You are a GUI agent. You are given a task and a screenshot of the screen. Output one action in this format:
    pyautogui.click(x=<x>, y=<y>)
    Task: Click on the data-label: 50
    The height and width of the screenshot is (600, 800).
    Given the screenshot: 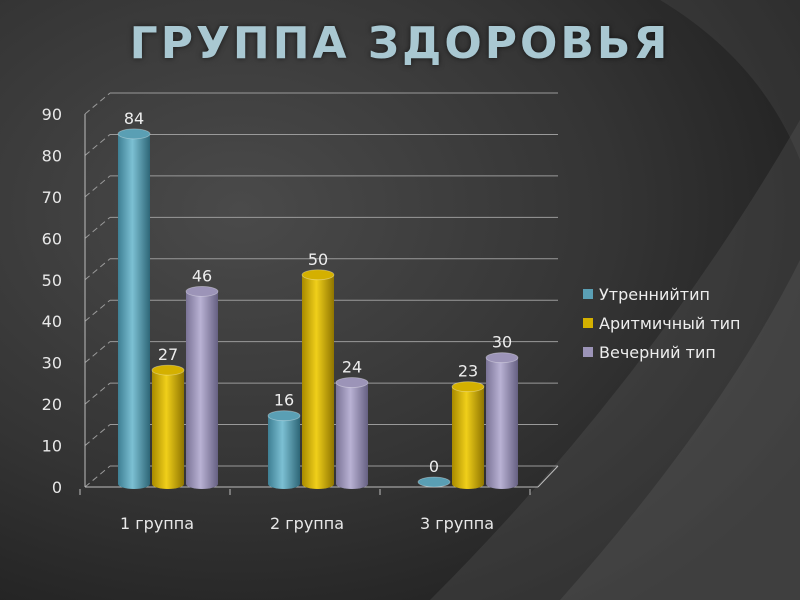 What is the action you would take?
    pyautogui.click(x=318, y=259)
    